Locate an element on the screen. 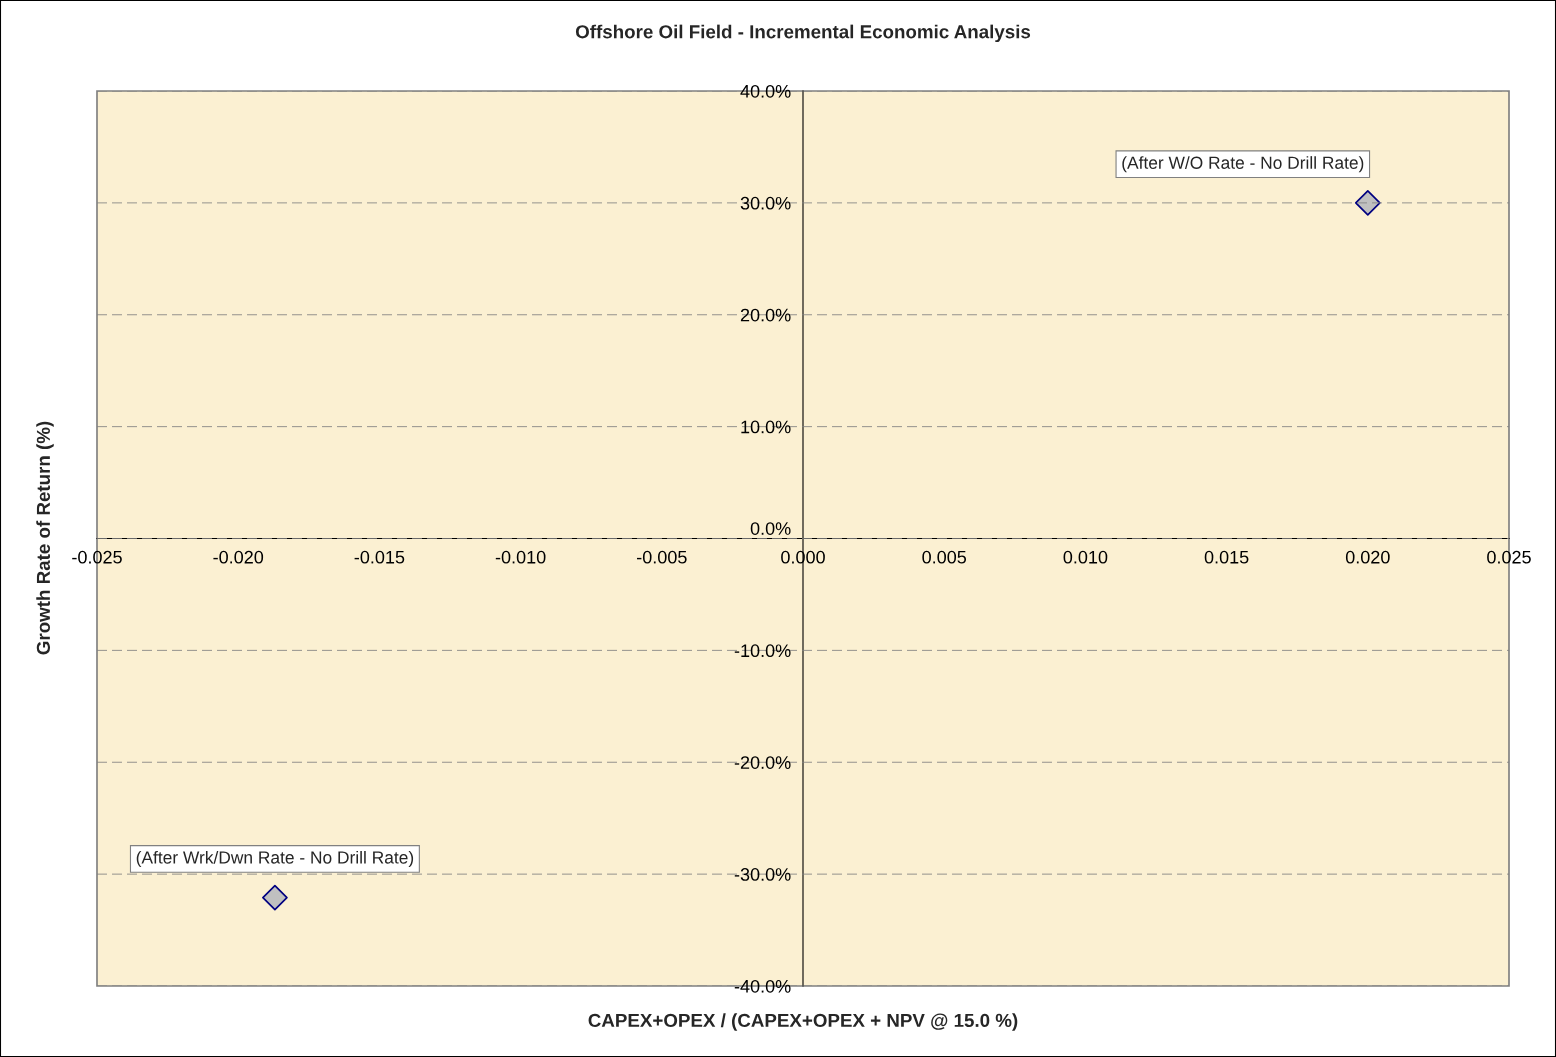 The image size is (1556, 1057). y-tick-label: -10.0% is located at coordinates (762, 651).